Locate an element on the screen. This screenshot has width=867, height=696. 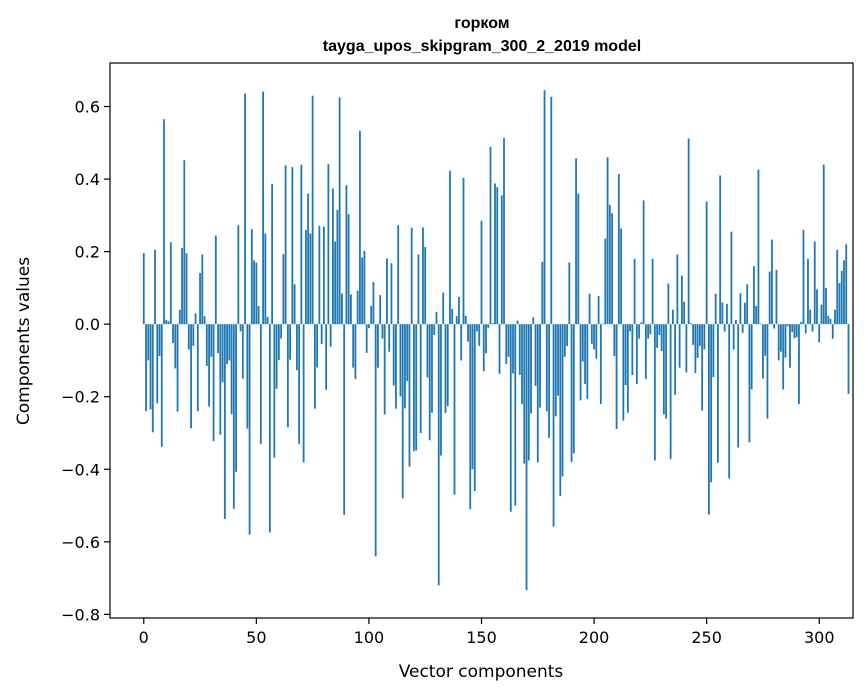
x-tick-label: 200 is located at coordinates (594, 637).